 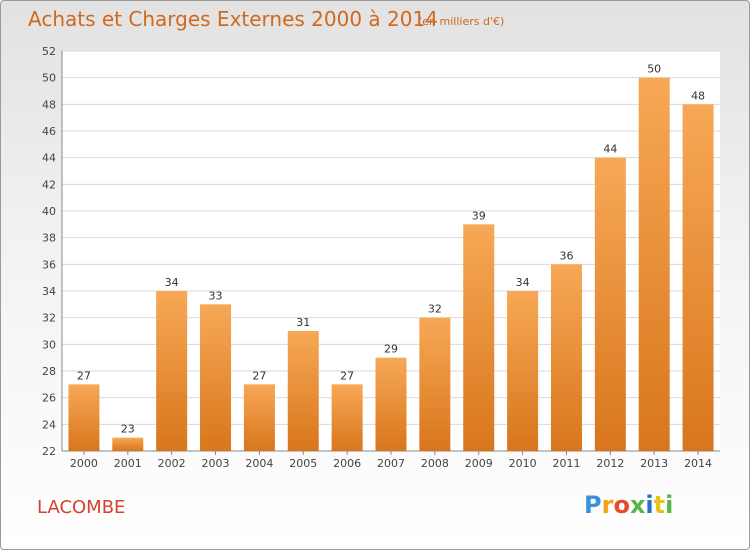 What do you see at coordinates (233, 19) in the screenshot?
I see `chart-title: Achats et Charges Externes 2000 à 2014` at bounding box center [233, 19].